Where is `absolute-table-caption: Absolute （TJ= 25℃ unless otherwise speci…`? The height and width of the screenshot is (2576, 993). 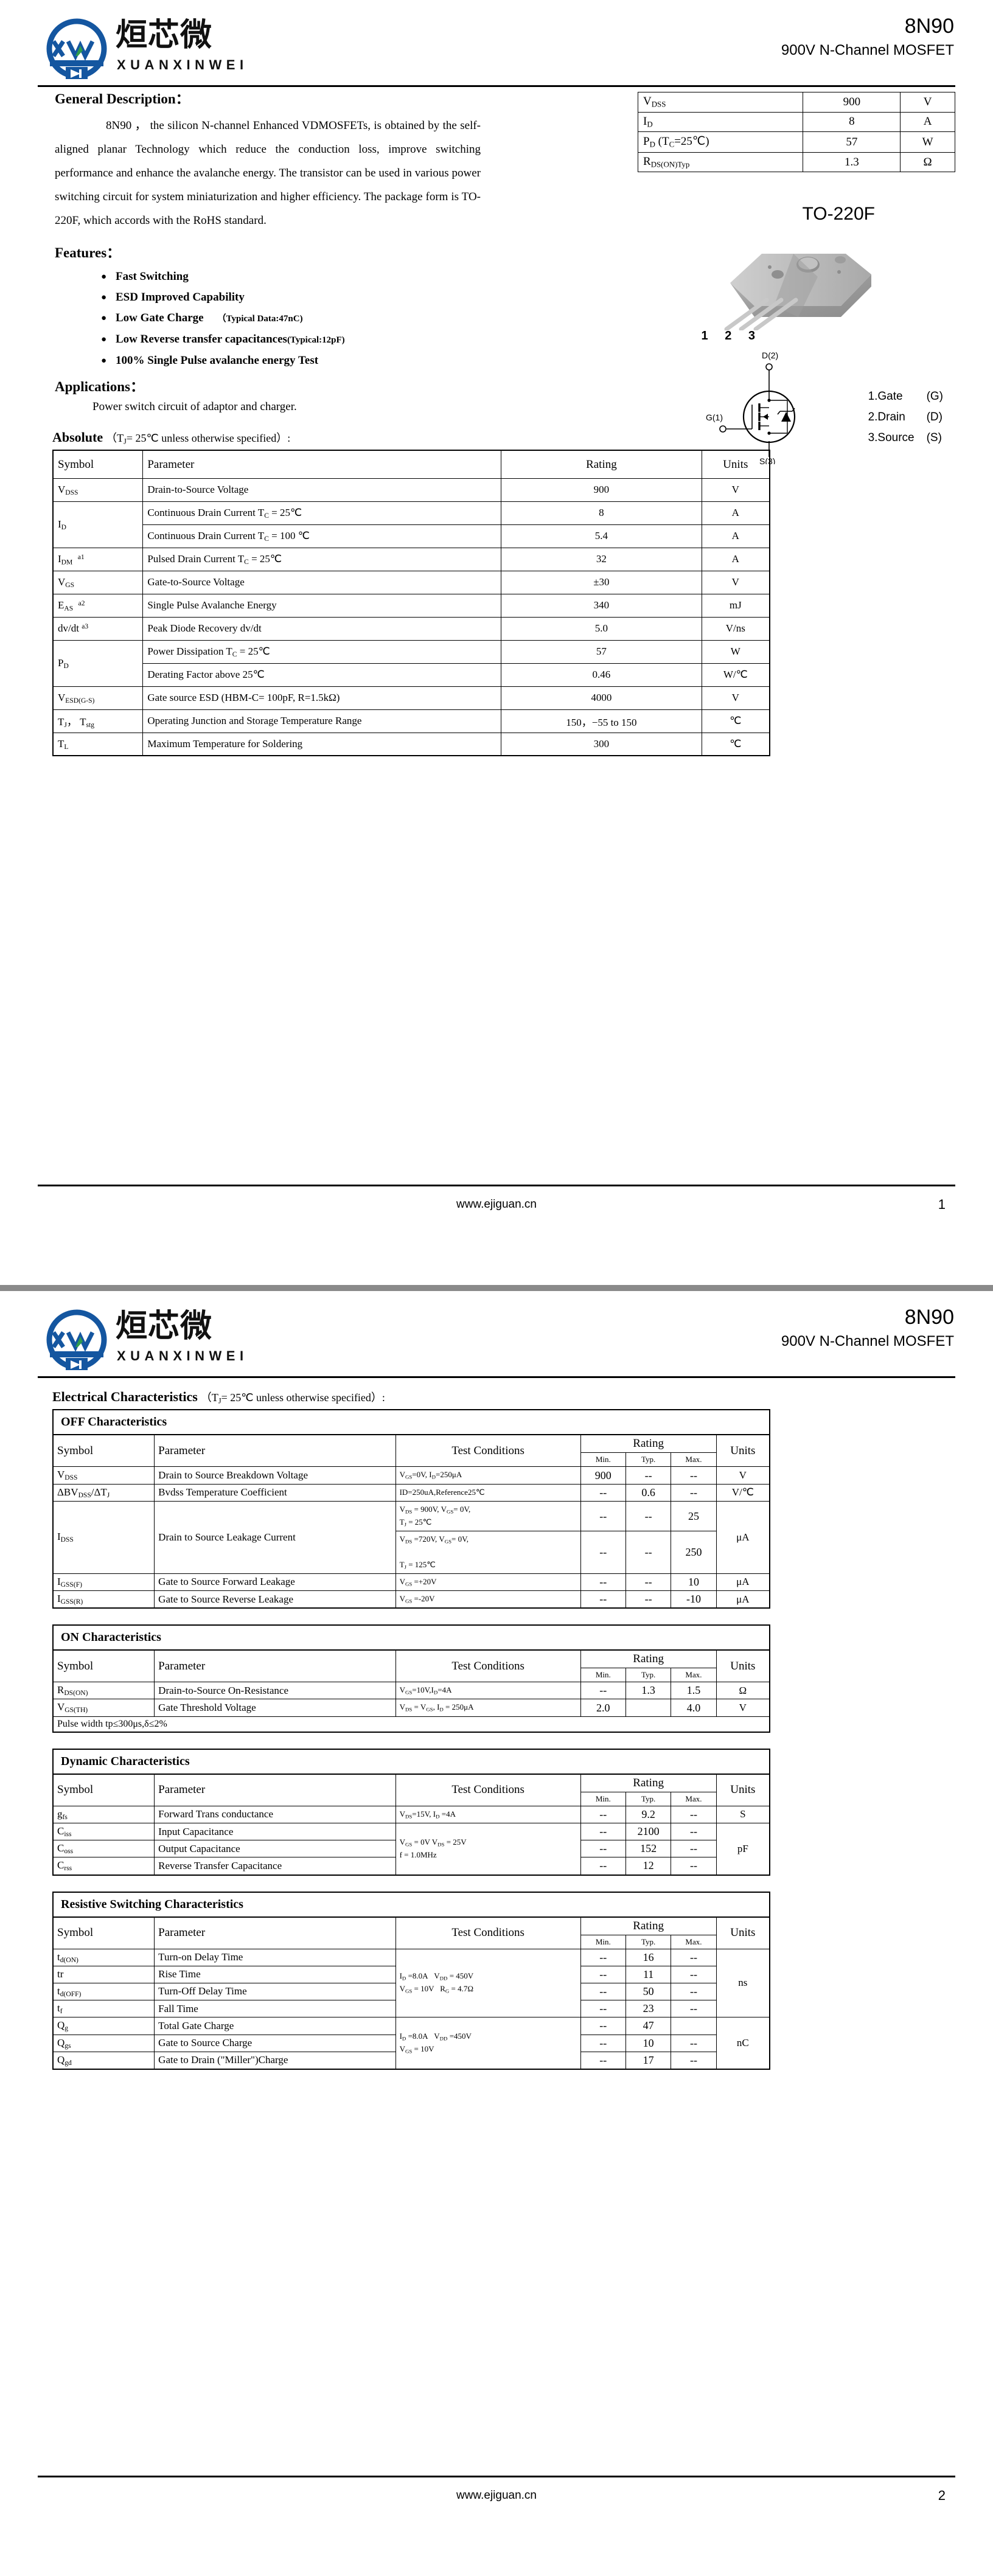
absolute-table-caption: Absolute （TJ= 25℃ unless otherwise speci… is located at coordinates (503, 438).